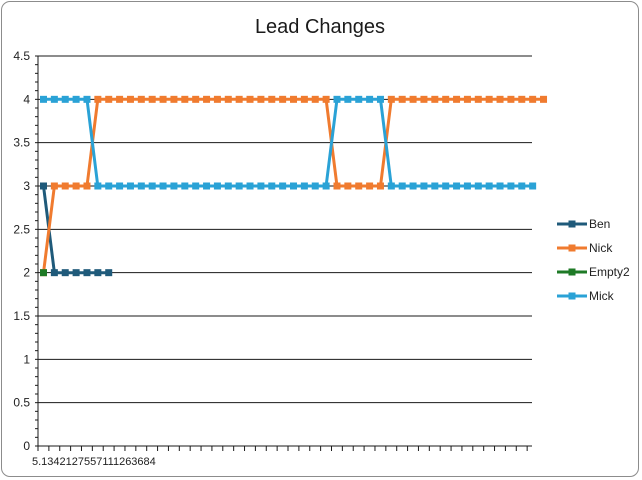 This screenshot has width=642, height=480. Describe the element at coordinates (609, 272) in the screenshot. I see `legend-label: Empty2` at that location.